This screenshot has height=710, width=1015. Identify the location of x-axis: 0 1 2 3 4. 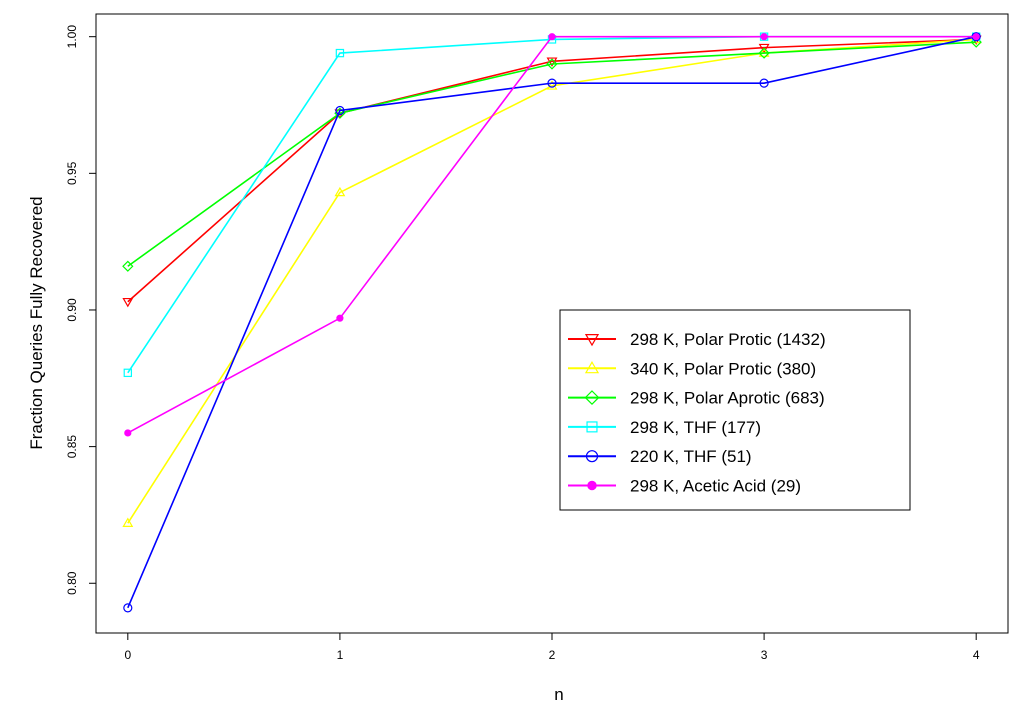
(552, 647).